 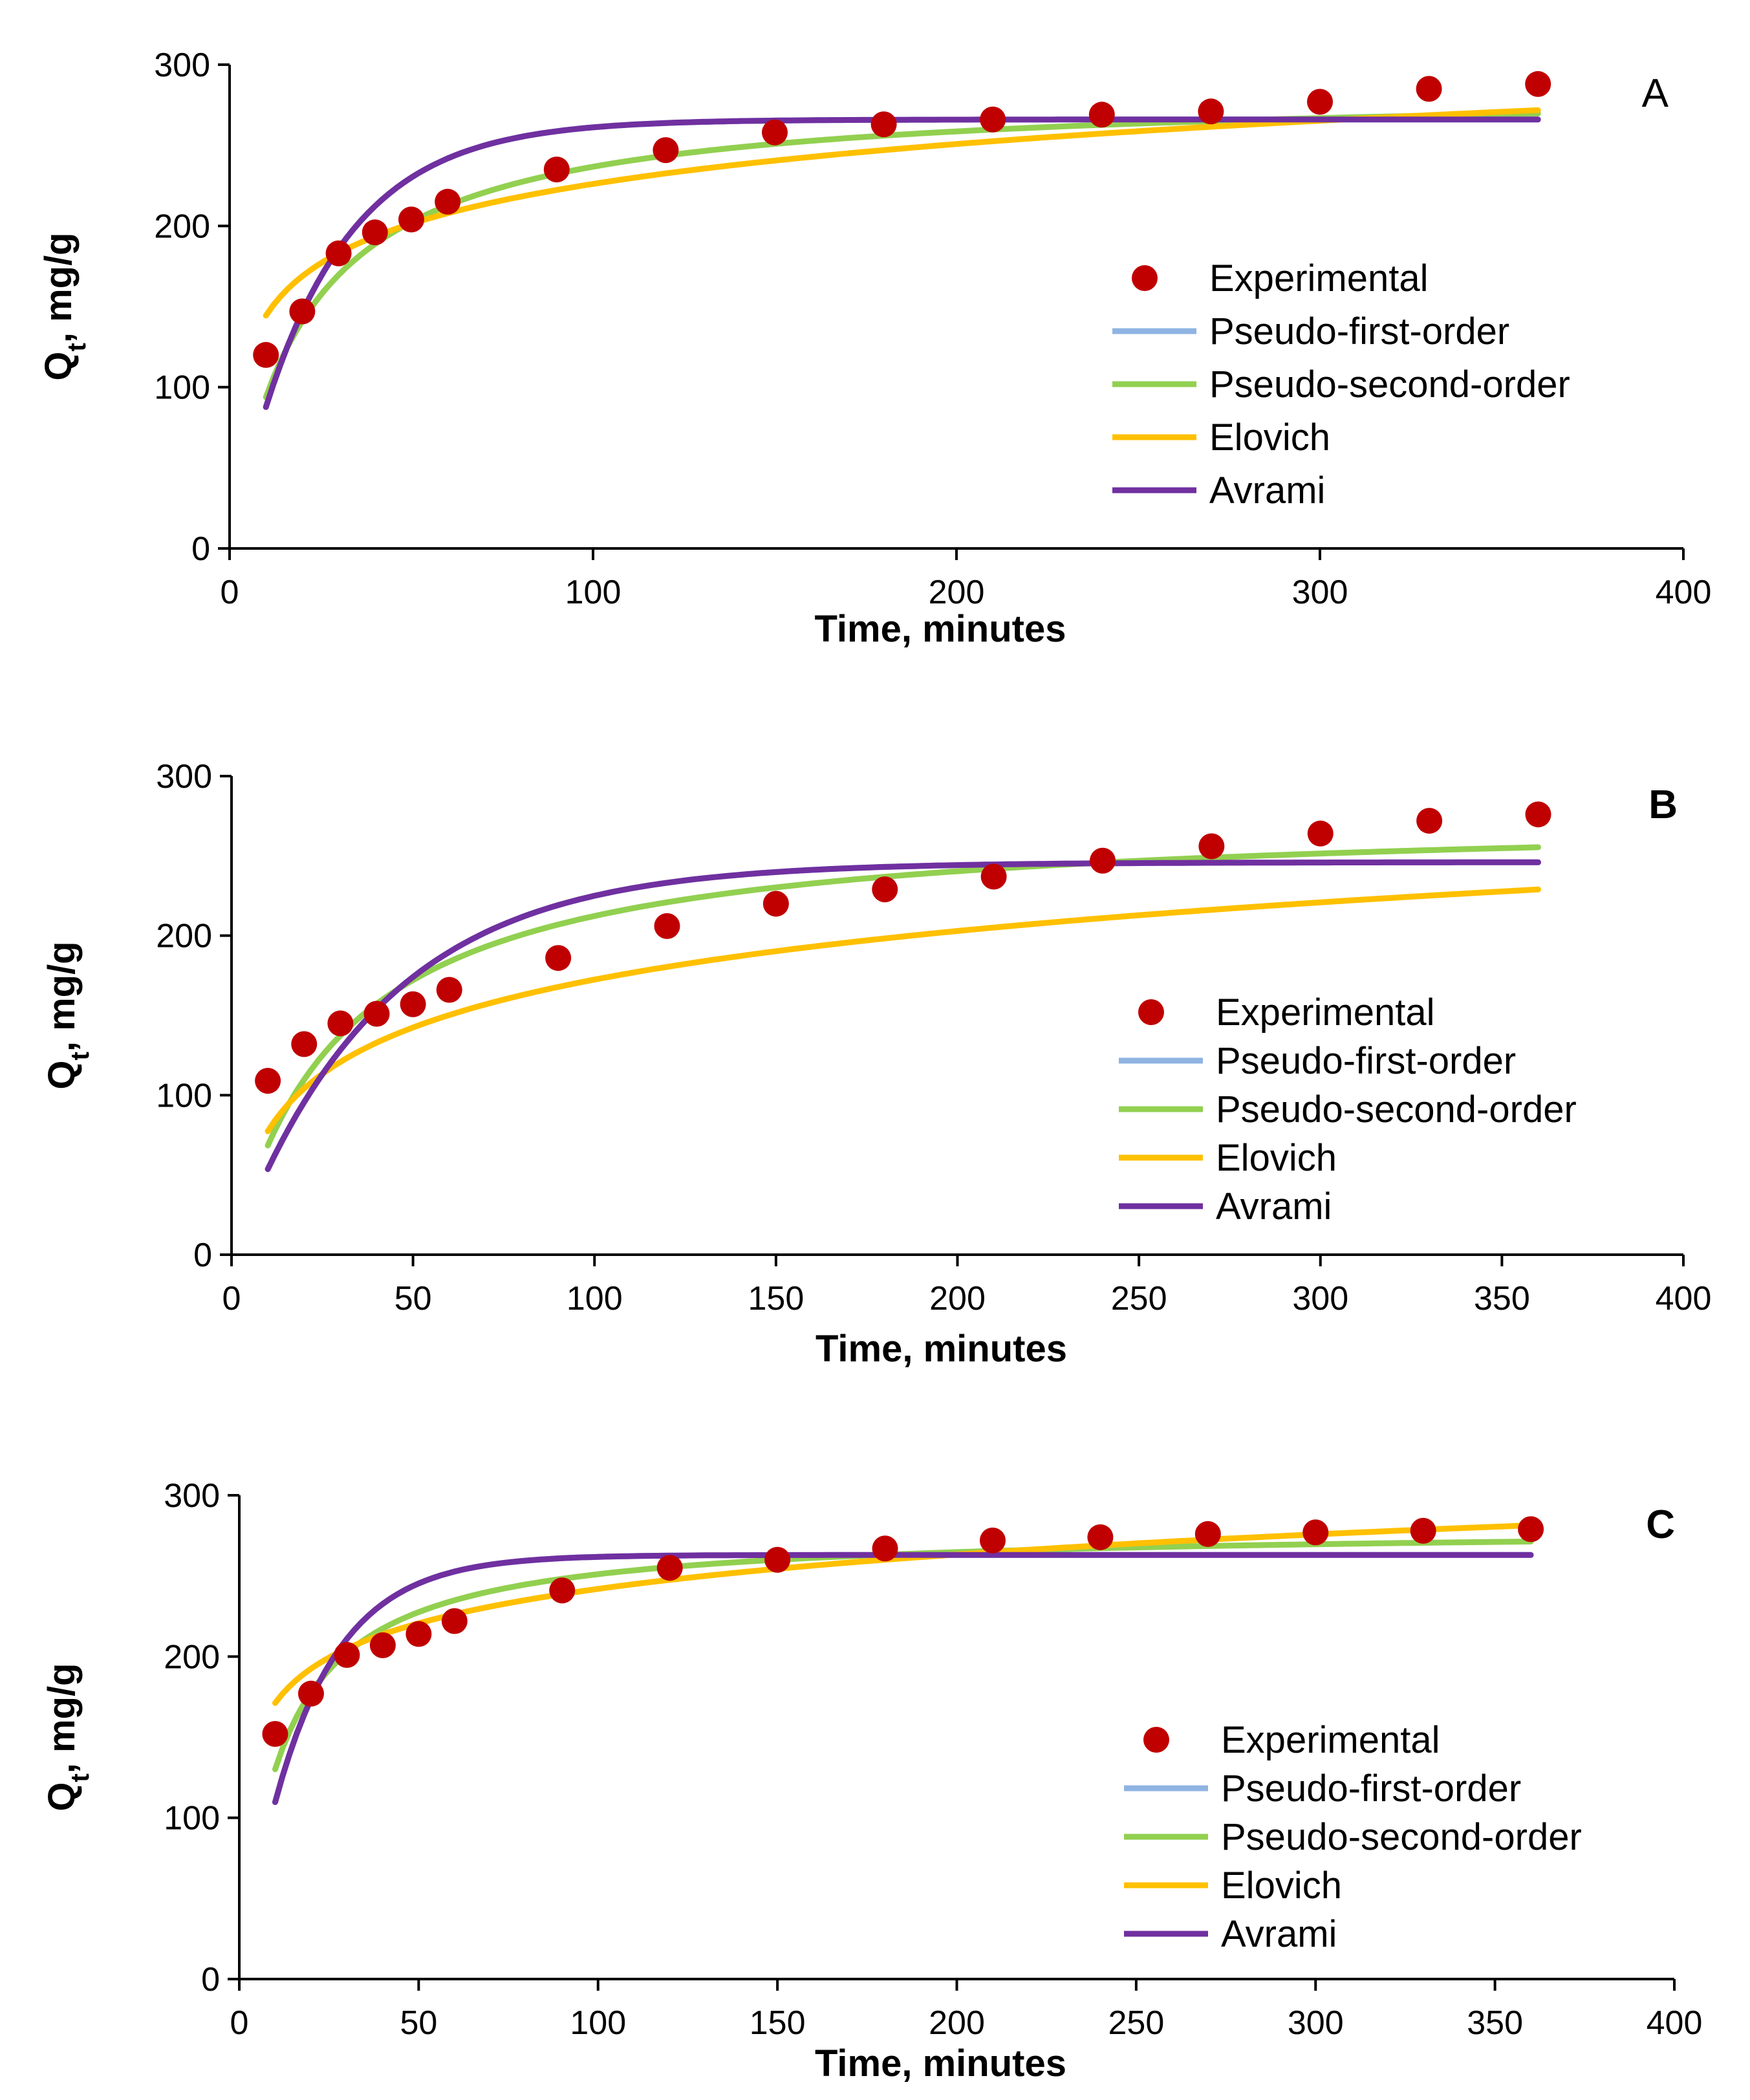 I want to click on curve-pseudo-second-order, so click(x=903, y=996).